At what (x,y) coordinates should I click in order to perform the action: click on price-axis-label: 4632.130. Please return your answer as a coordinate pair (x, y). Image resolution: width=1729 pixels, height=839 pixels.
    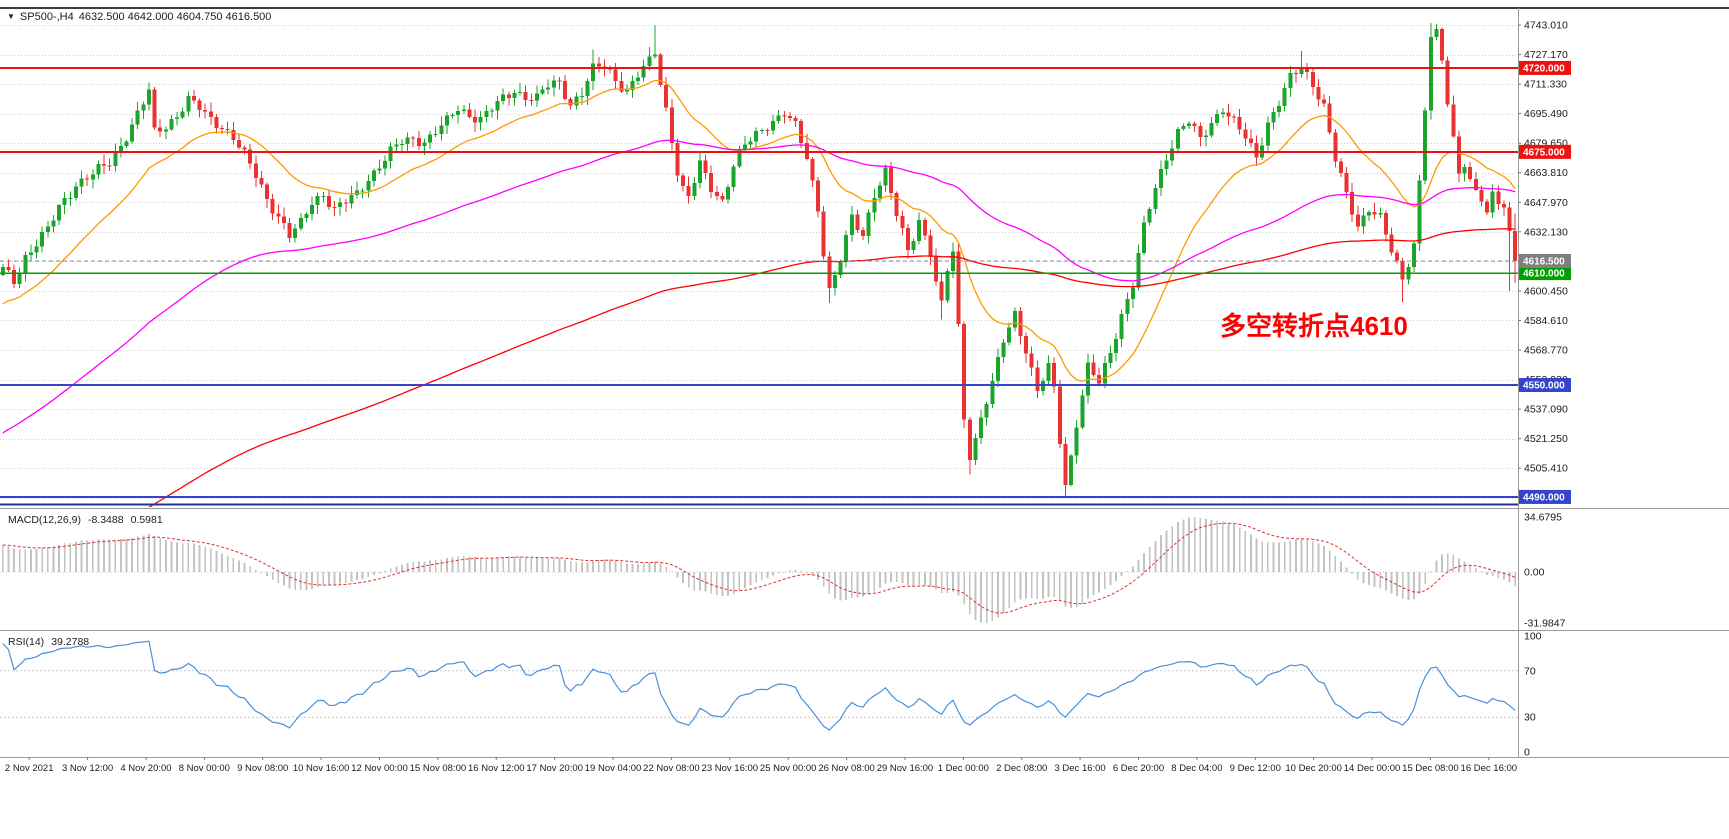
    Looking at the image, I should click on (1546, 232).